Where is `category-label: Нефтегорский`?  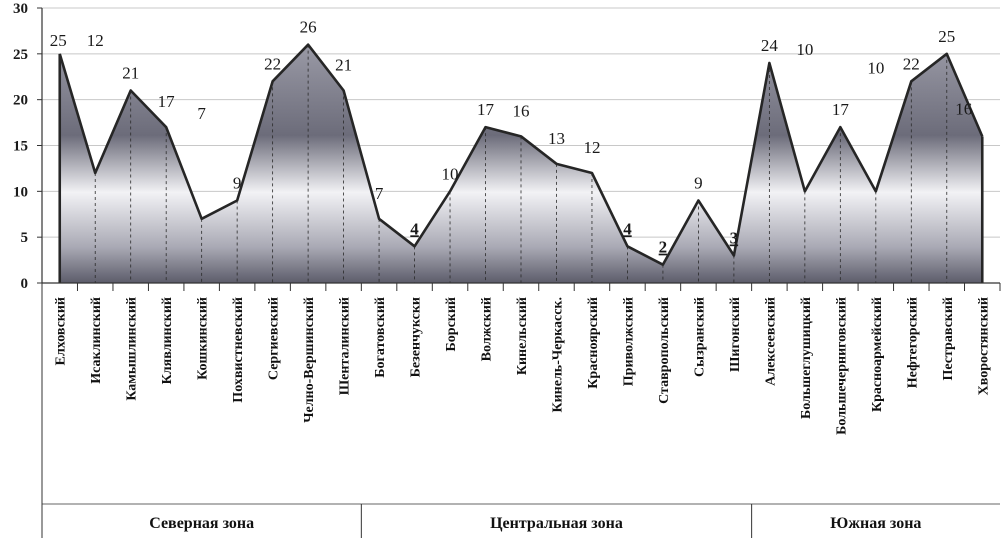 category-label: Нефтегорский is located at coordinates (912, 342).